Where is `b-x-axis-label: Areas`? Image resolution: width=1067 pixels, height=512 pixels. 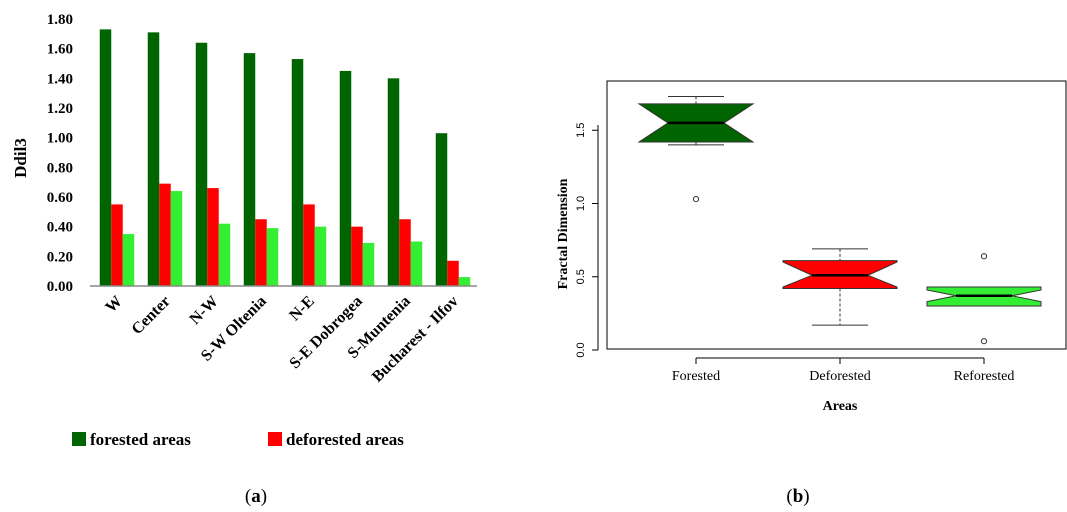 b-x-axis-label: Areas is located at coordinates (840, 406).